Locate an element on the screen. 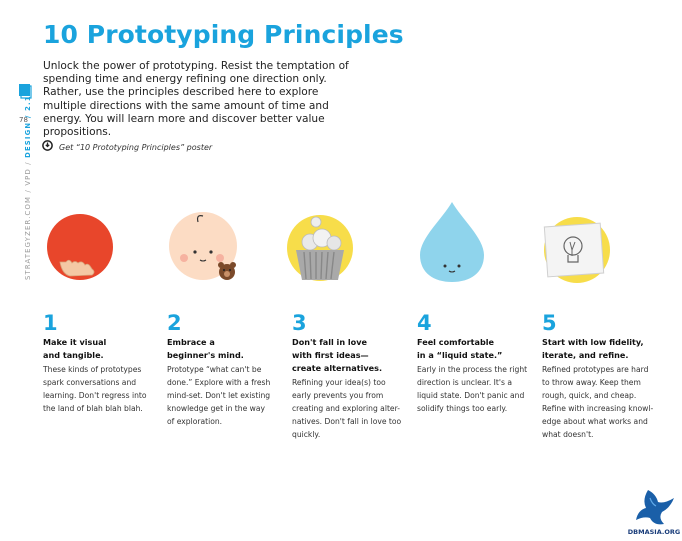 This screenshot has width=682, height=541. principle-number: 4 is located at coordinates (424, 323).